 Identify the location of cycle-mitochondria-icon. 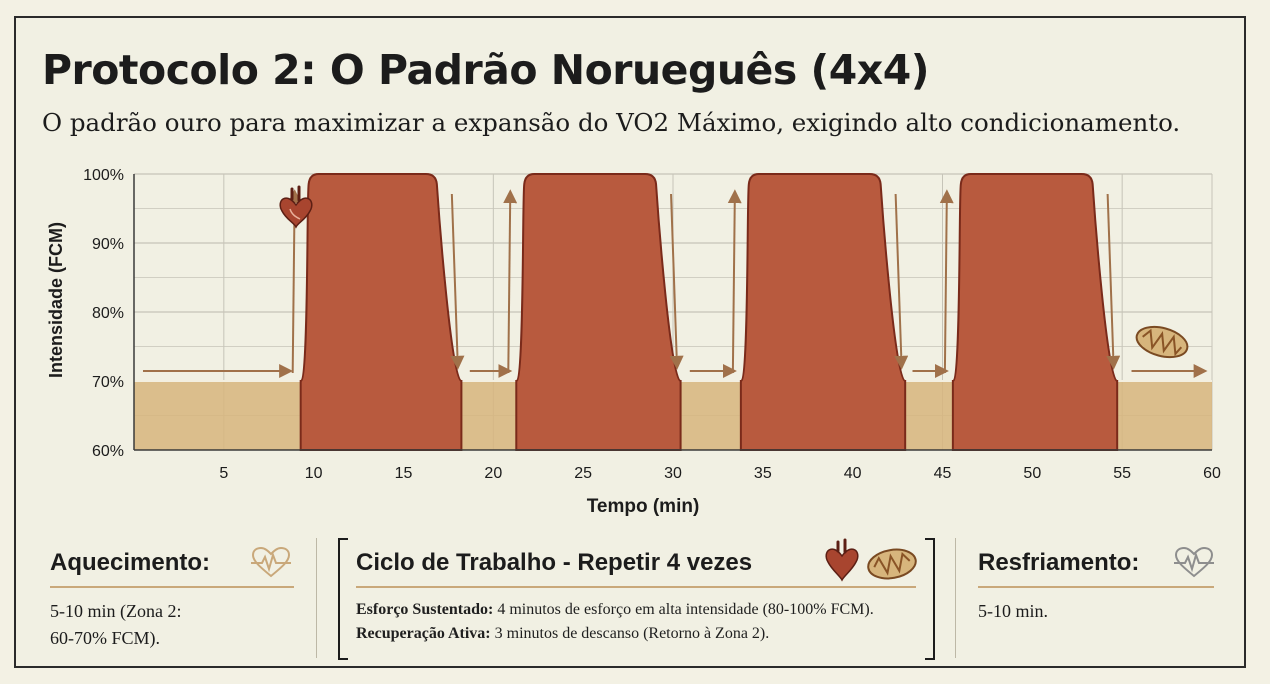
(892, 564).